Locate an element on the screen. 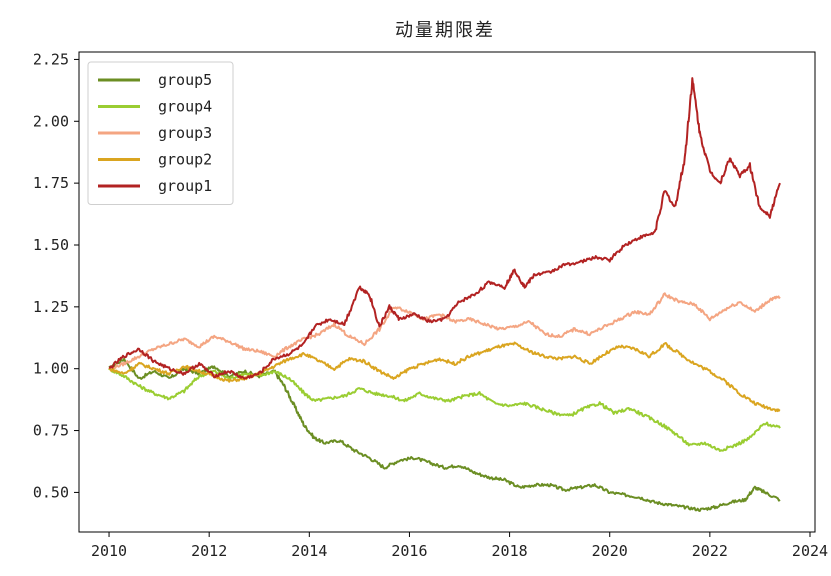  x-tick-label: 2022 is located at coordinates (710, 551).